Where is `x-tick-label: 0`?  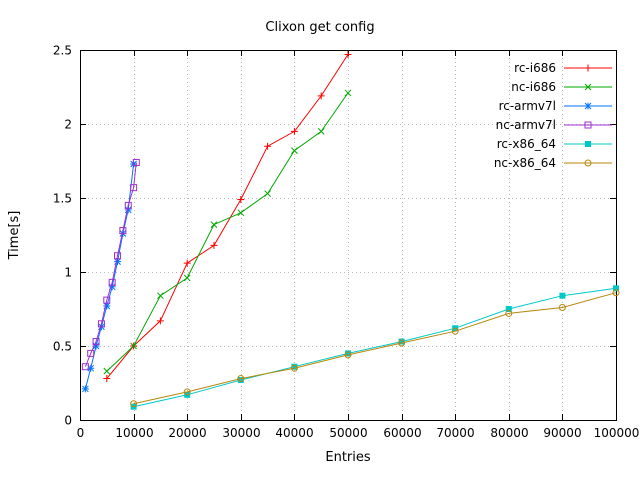 x-tick-label: 0 is located at coordinates (81, 433).